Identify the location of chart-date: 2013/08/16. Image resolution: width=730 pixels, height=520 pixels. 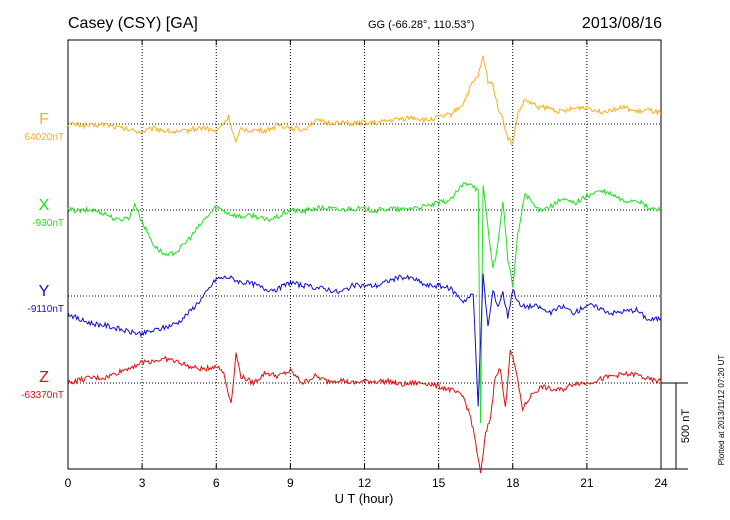
(622, 23).